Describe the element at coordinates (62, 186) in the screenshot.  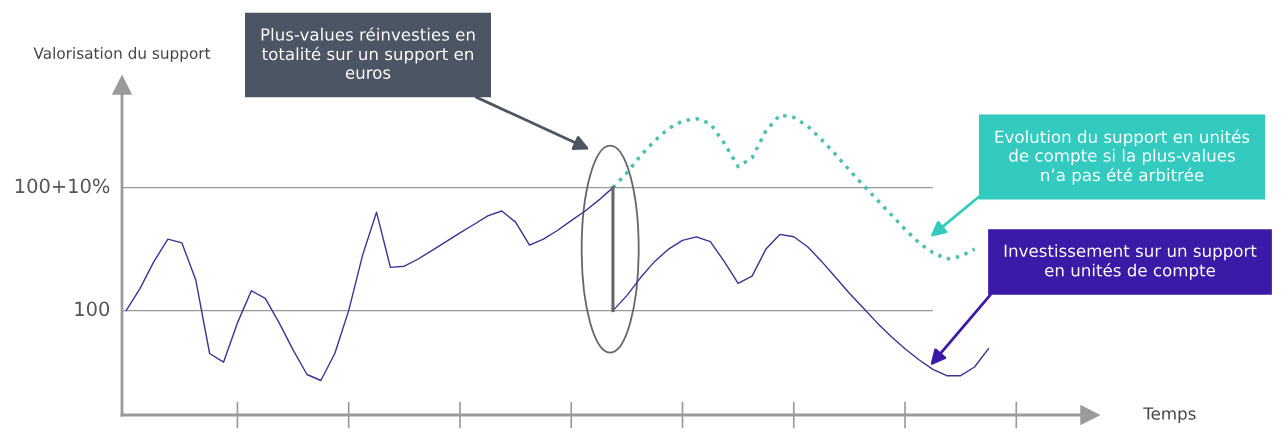
I see `text: 100+10%` at that location.